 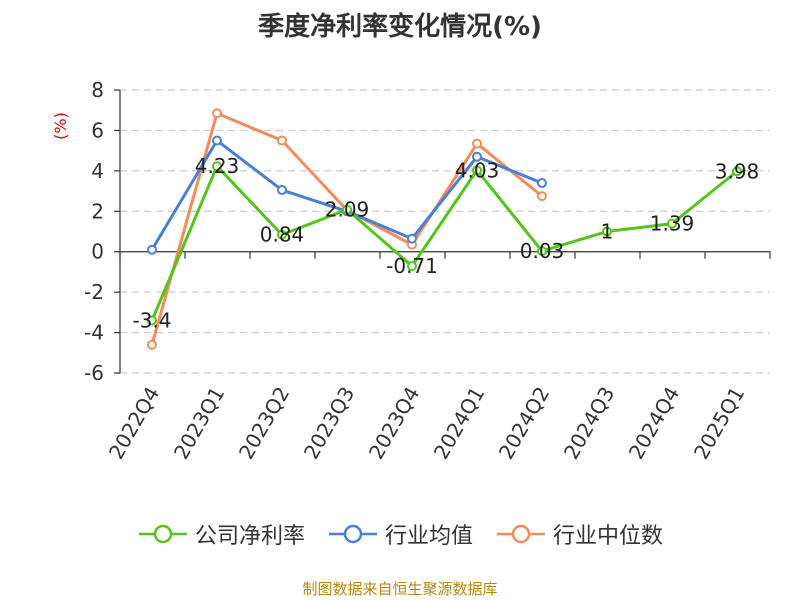 What do you see at coordinates (459, 423) in the screenshot?
I see `x-tick-label: 2024Q1` at bounding box center [459, 423].